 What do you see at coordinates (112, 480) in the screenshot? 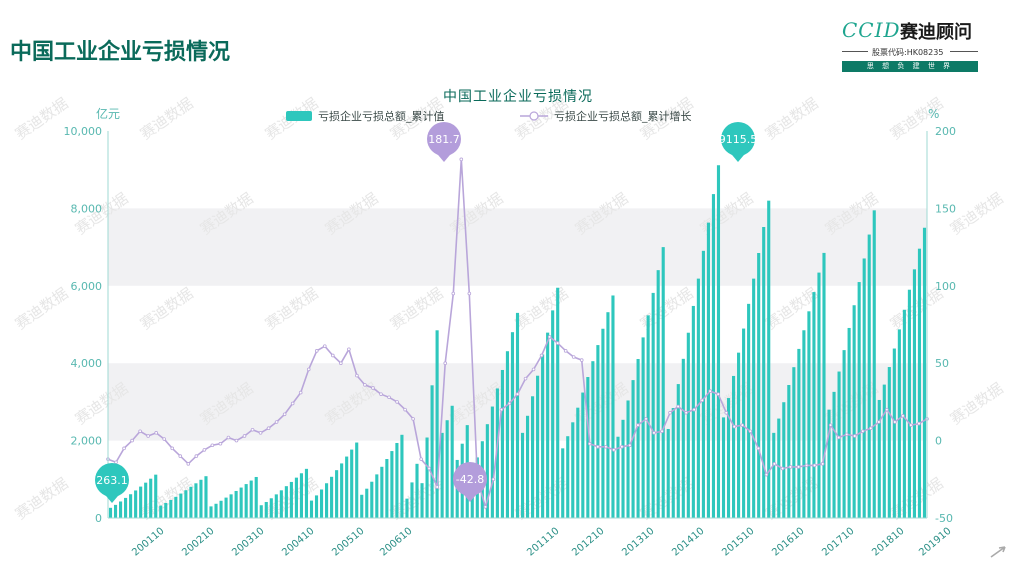
I see `min-bar-annotation-pin` at bounding box center [112, 480].